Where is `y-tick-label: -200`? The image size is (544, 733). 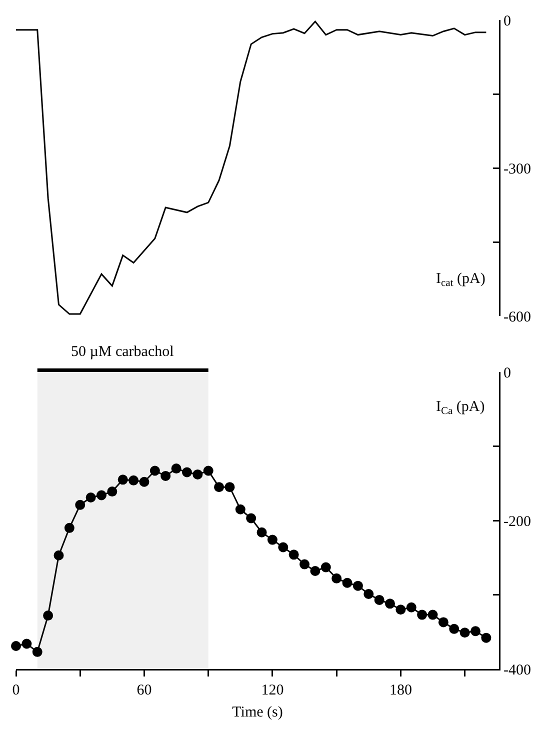
y-tick-label: -200 is located at coordinates (517, 522).